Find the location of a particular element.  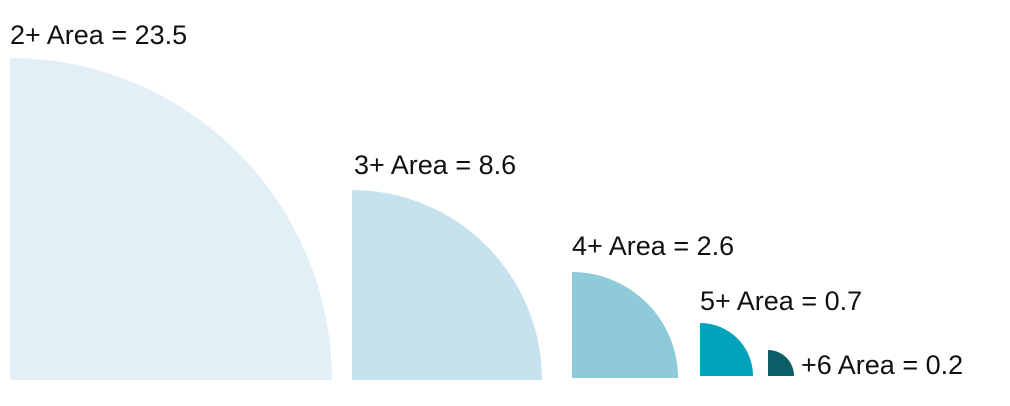

quarter-circle-4plus is located at coordinates (625, 325).